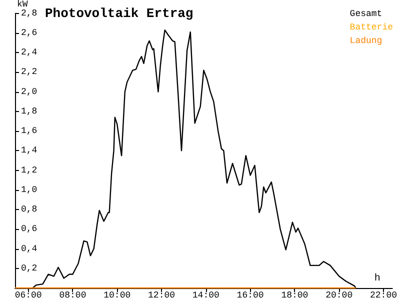  Describe the element at coordinates (206, 295) in the screenshot. I see `x-tick-label: 14:00` at that location.